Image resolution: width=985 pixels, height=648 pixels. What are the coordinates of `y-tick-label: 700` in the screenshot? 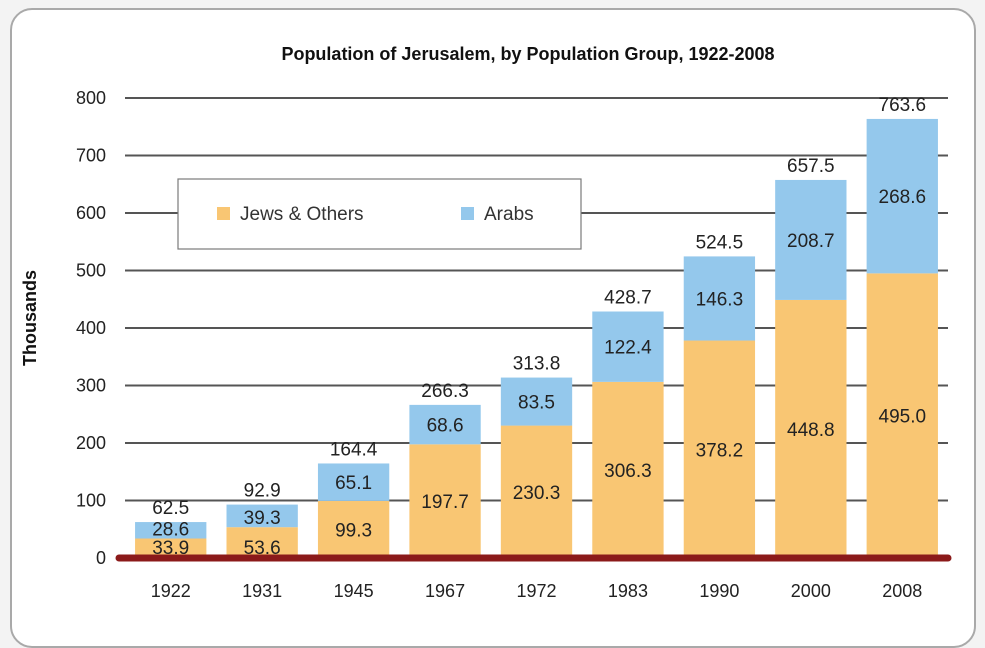 It's located at (91, 156).